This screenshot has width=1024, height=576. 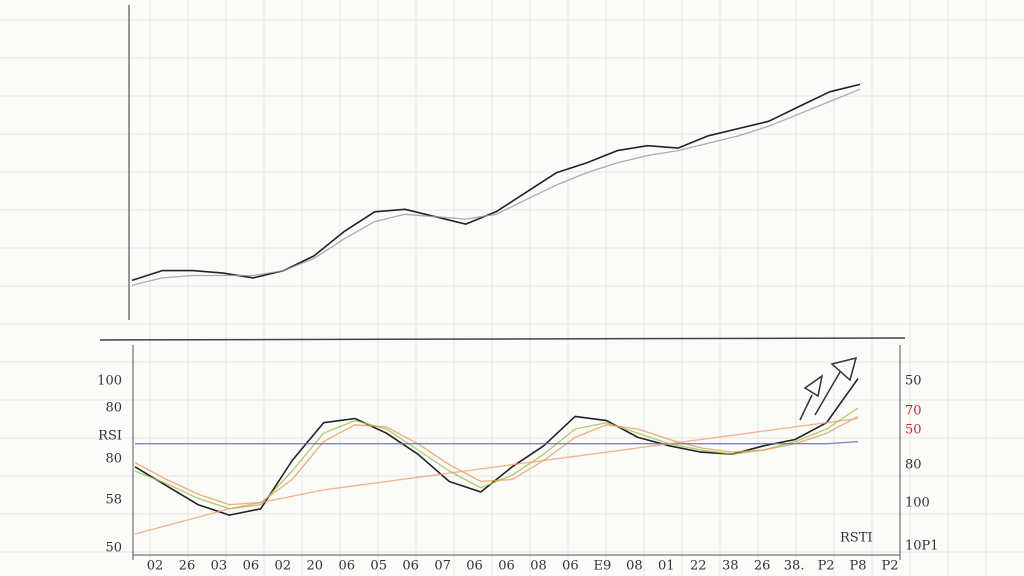 I want to click on x-tick-label: 22, so click(x=698, y=566).